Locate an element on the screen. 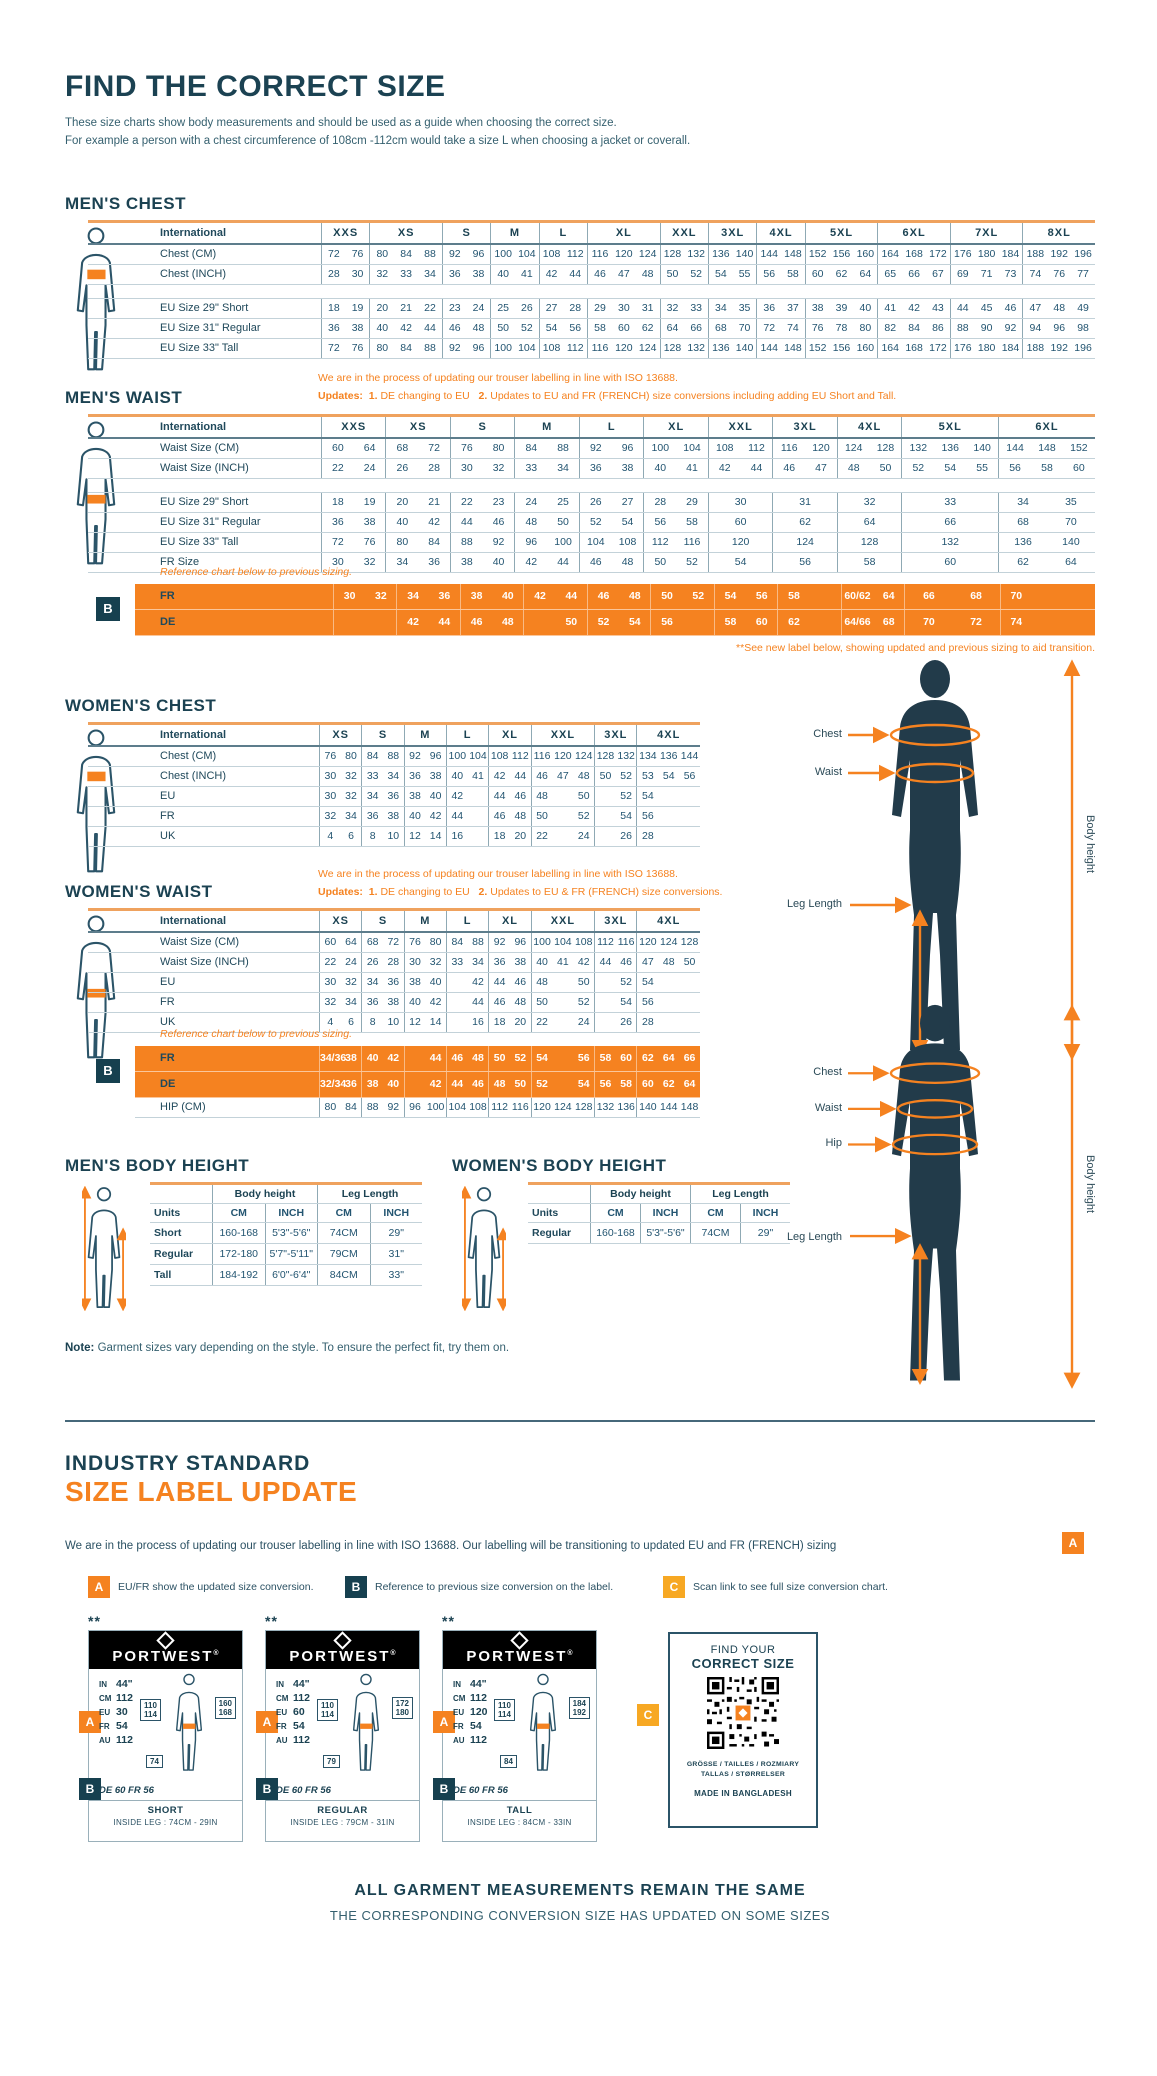  size-value: 84 is located at coordinates (406, 254).